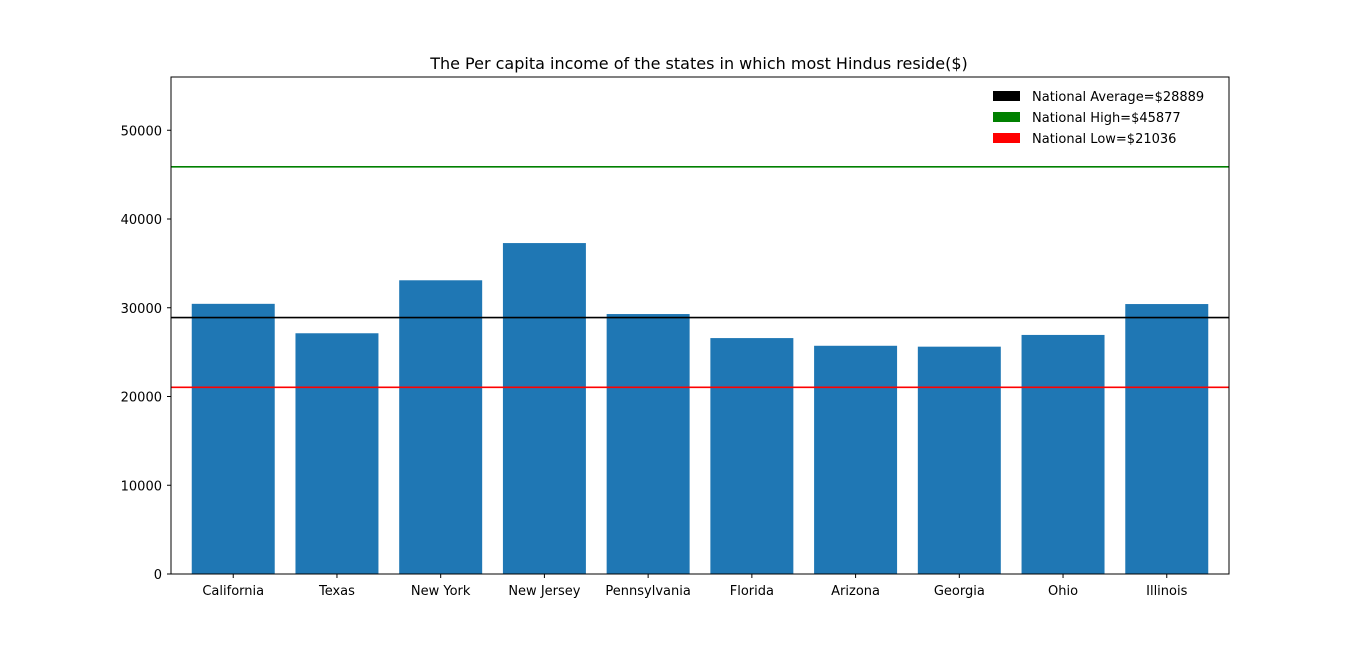 Image resolution: width=1366 pixels, height=645 pixels. Describe the element at coordinates (959, 591) in the screenshot. I see `x-tick-label: Georgia` at that location.